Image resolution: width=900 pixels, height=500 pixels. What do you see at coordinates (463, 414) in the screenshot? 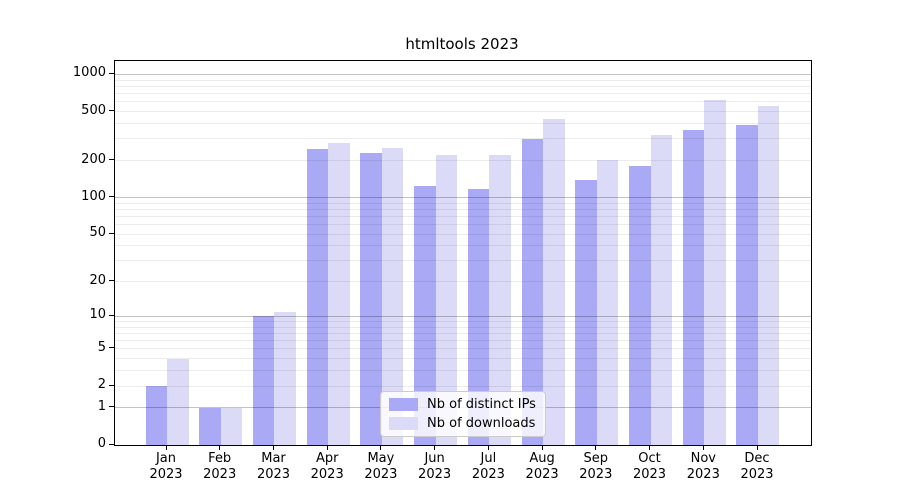
I see `legend: Nb of distinct IPs Nb of downloads` at bounding box center [463, 414].